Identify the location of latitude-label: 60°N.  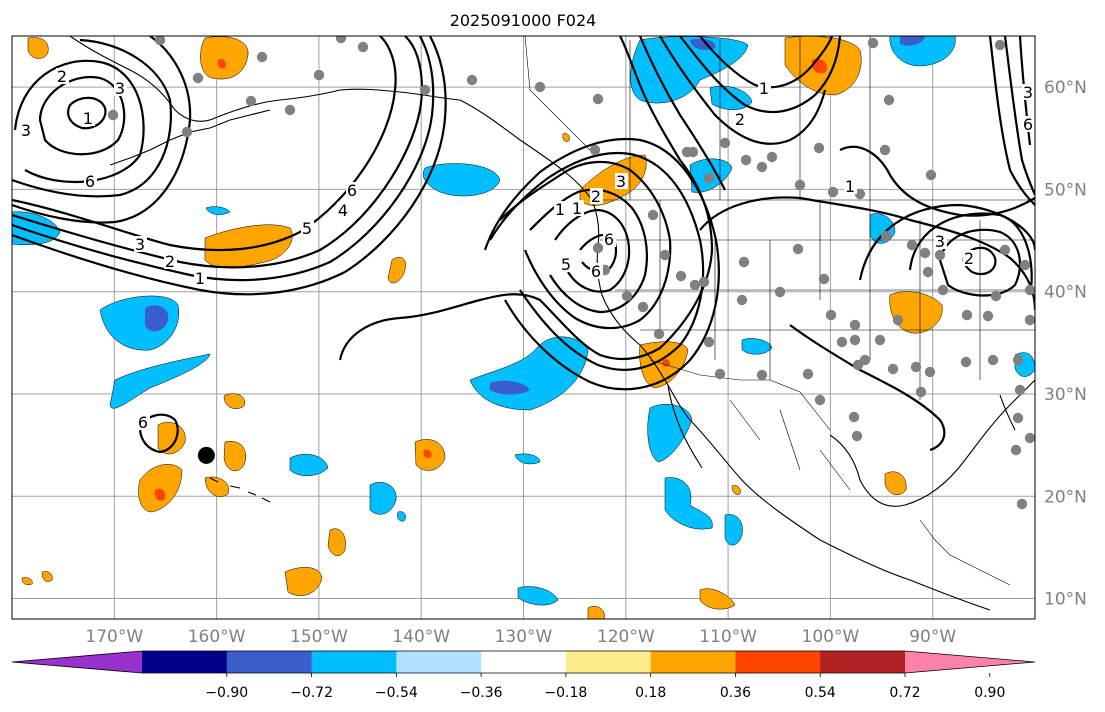
(1065, 88).